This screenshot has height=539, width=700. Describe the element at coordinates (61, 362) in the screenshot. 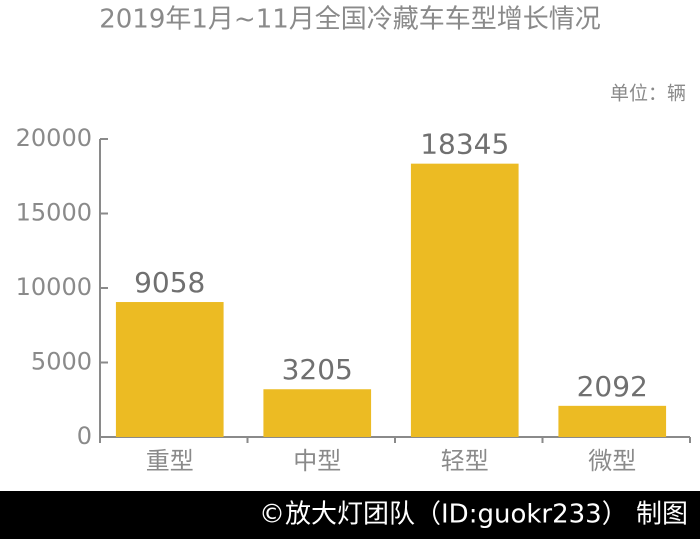

I see `y-tick-label: 5000` at that location.